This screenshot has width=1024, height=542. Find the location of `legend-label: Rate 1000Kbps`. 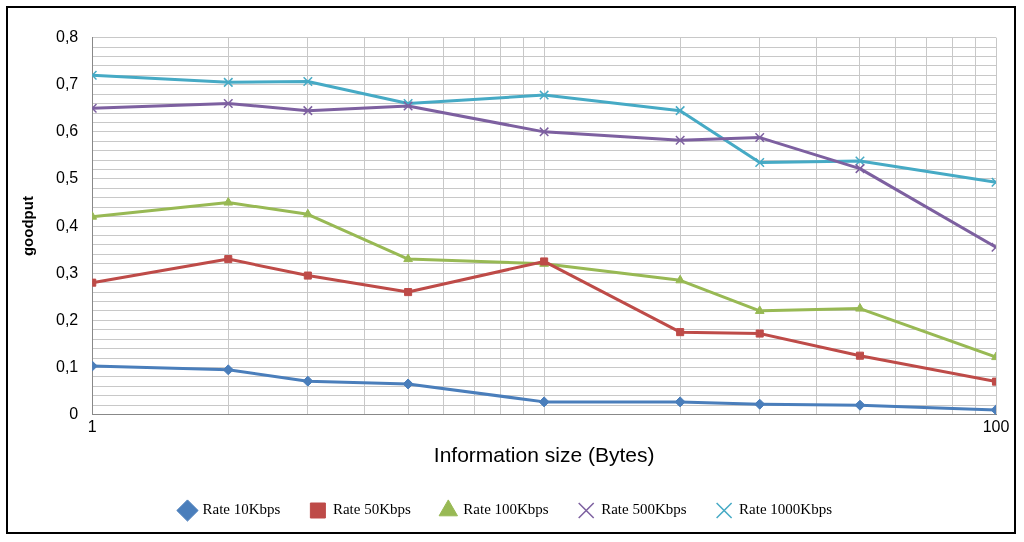

legend-label: Rate 1000Kbps is located at coordinates (786, 509).